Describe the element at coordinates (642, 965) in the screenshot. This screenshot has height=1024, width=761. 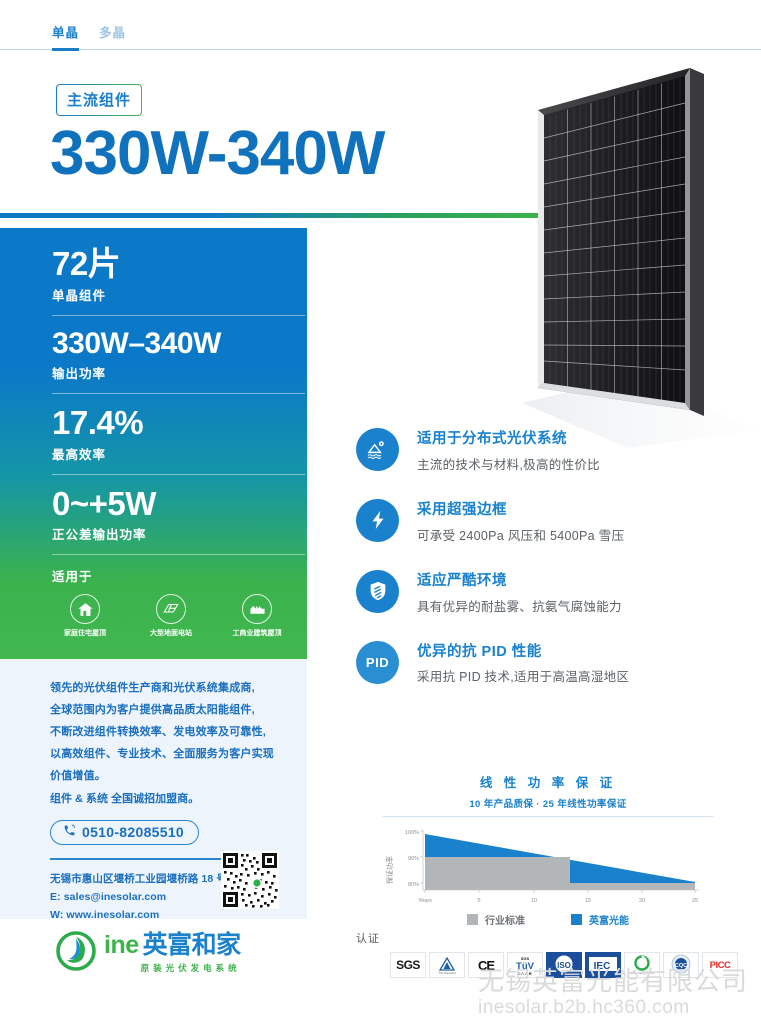
I see `green-energy-cert-icon: Energy Saving Council` at that location.